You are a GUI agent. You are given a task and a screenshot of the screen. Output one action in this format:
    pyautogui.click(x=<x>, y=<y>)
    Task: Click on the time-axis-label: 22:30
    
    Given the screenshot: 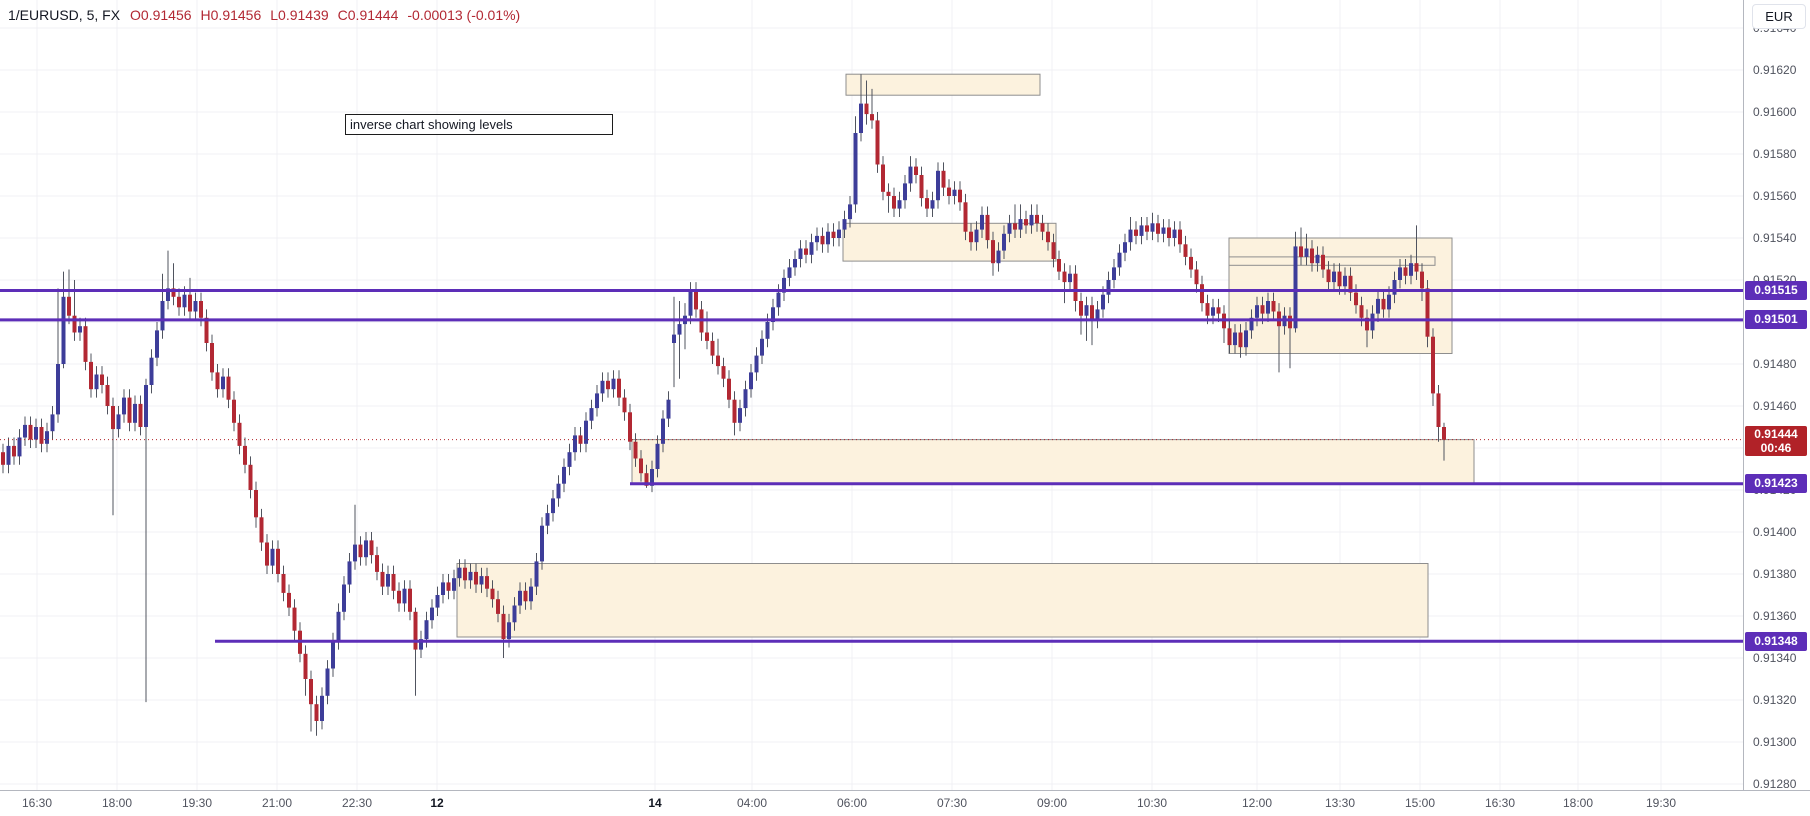 What is the action you would take?
    pyautogui.click(x=357, y=803)
    